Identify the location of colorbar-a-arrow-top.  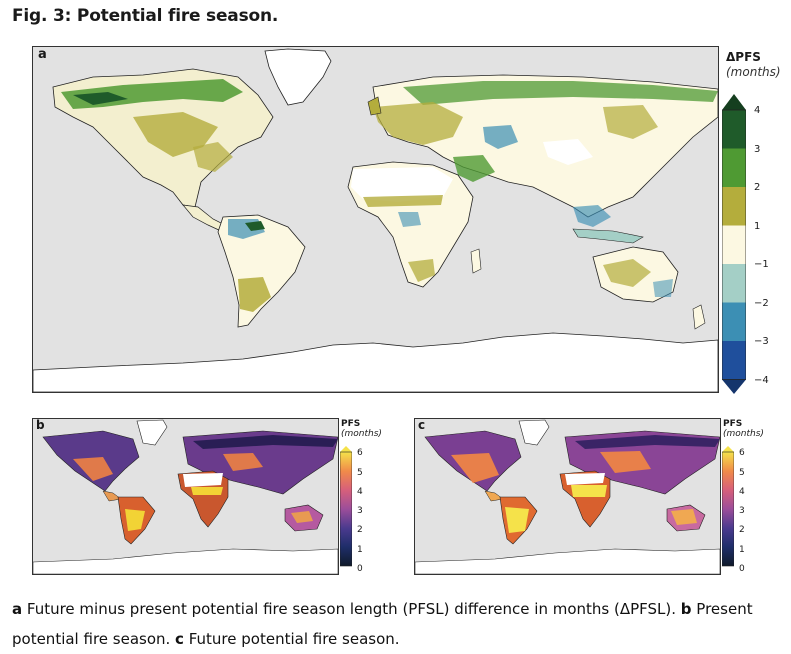
(734, 102).